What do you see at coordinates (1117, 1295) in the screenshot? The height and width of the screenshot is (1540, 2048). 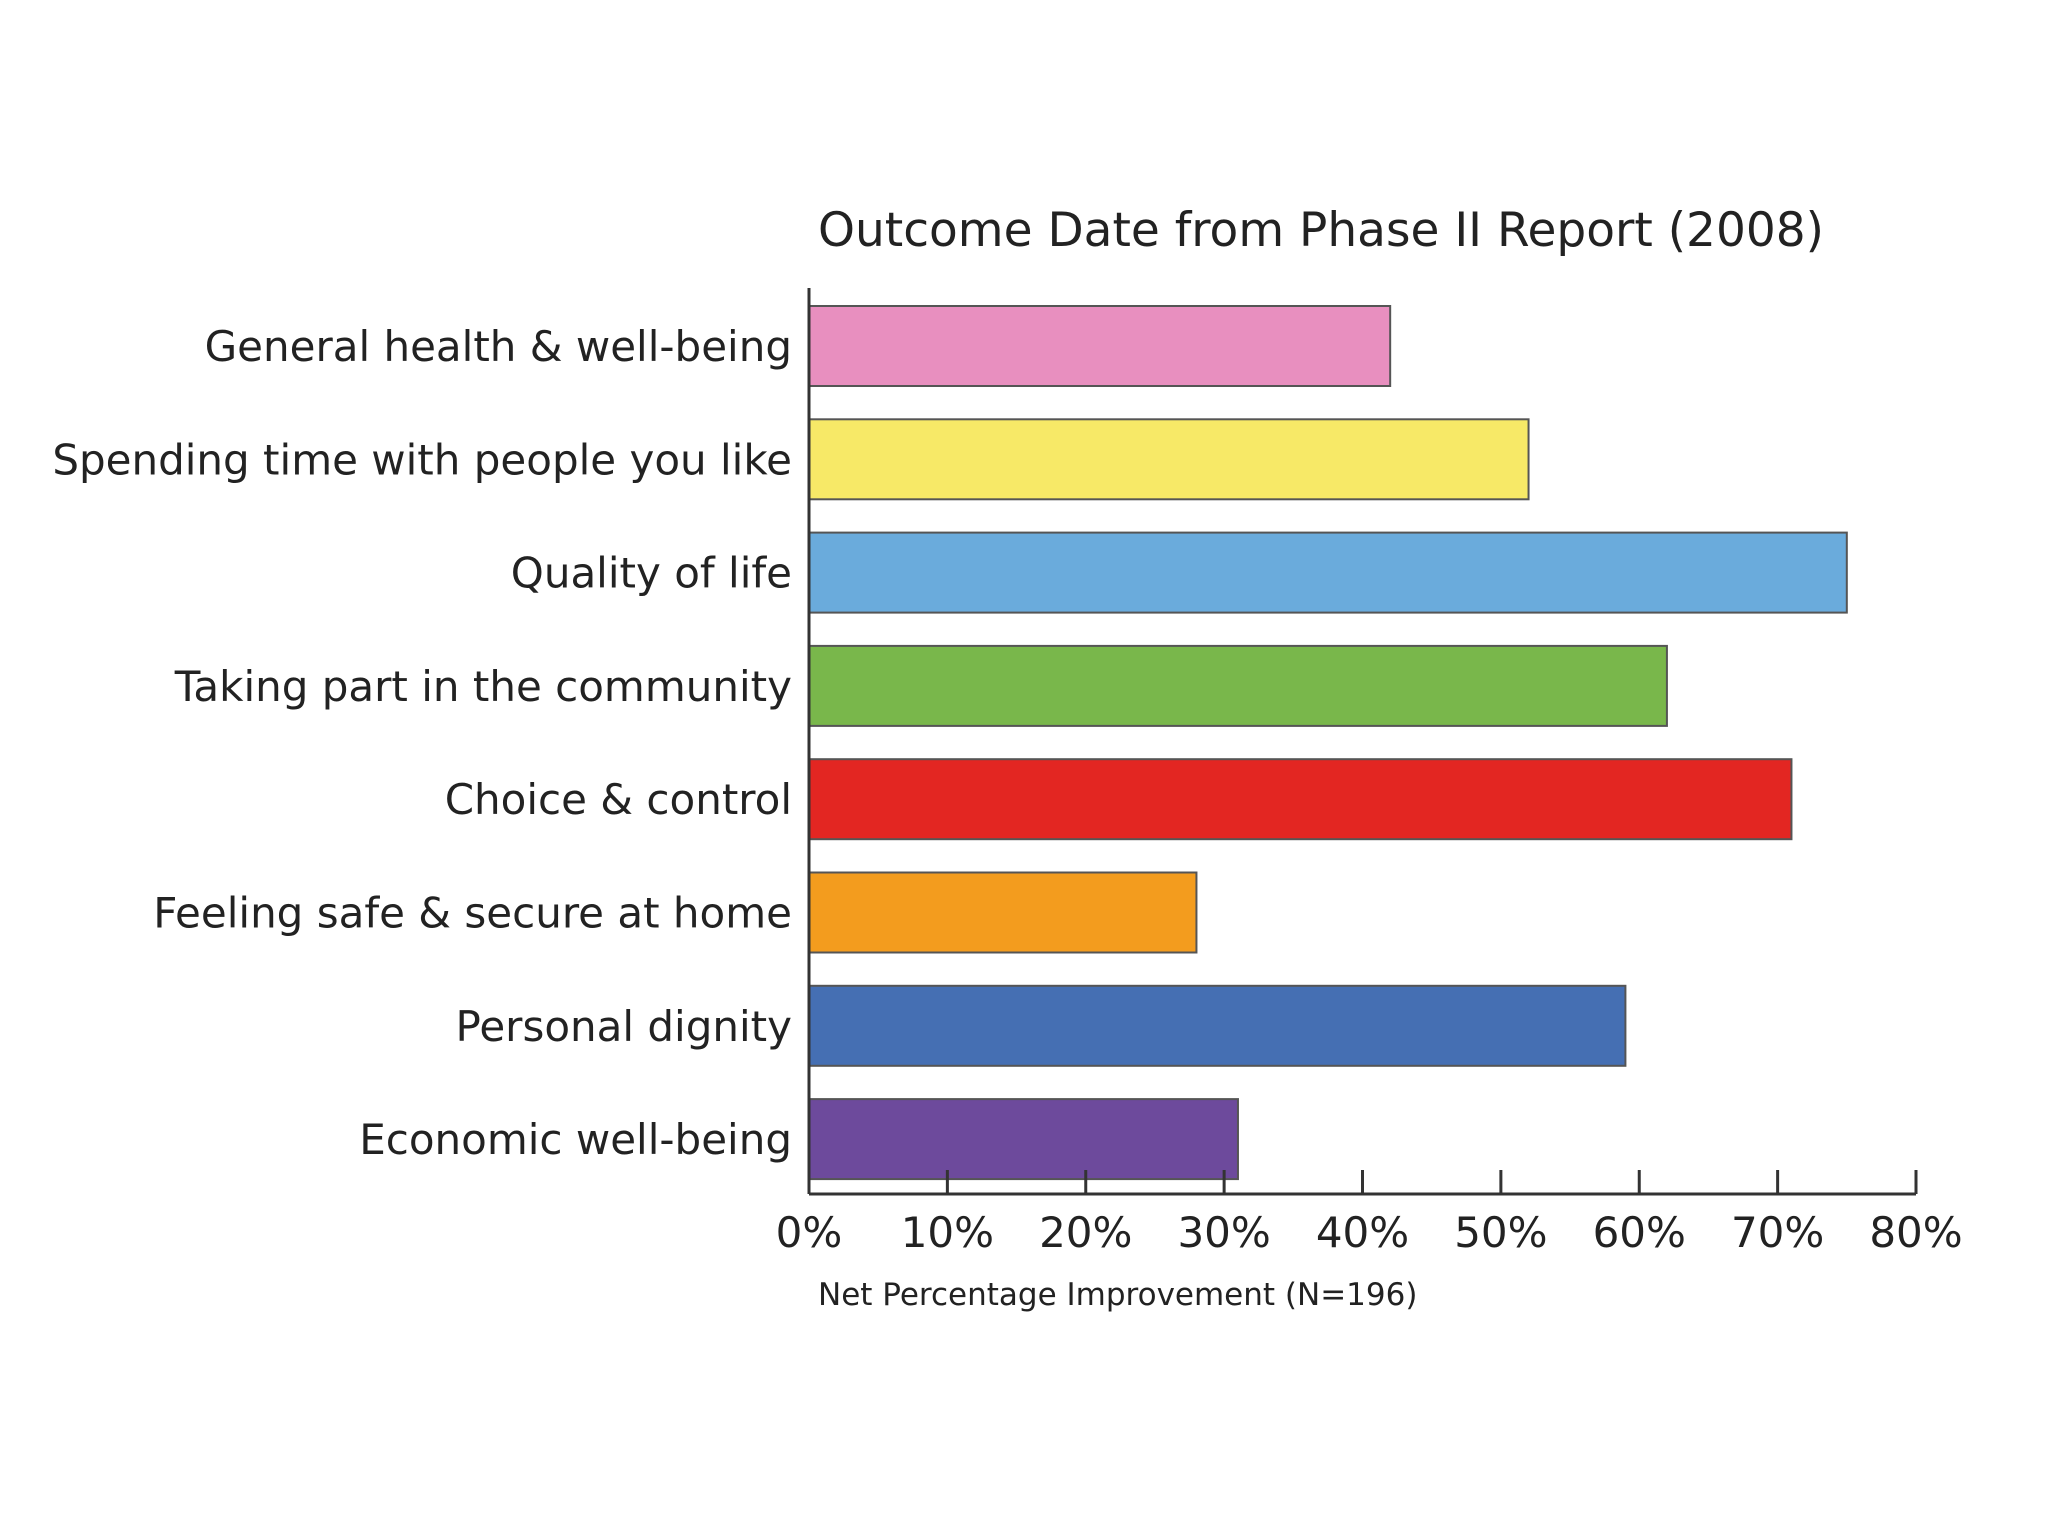 I see `x-axis-title: Net Percentage Improvement (N=196)` at bounding box center [1117, 1295].